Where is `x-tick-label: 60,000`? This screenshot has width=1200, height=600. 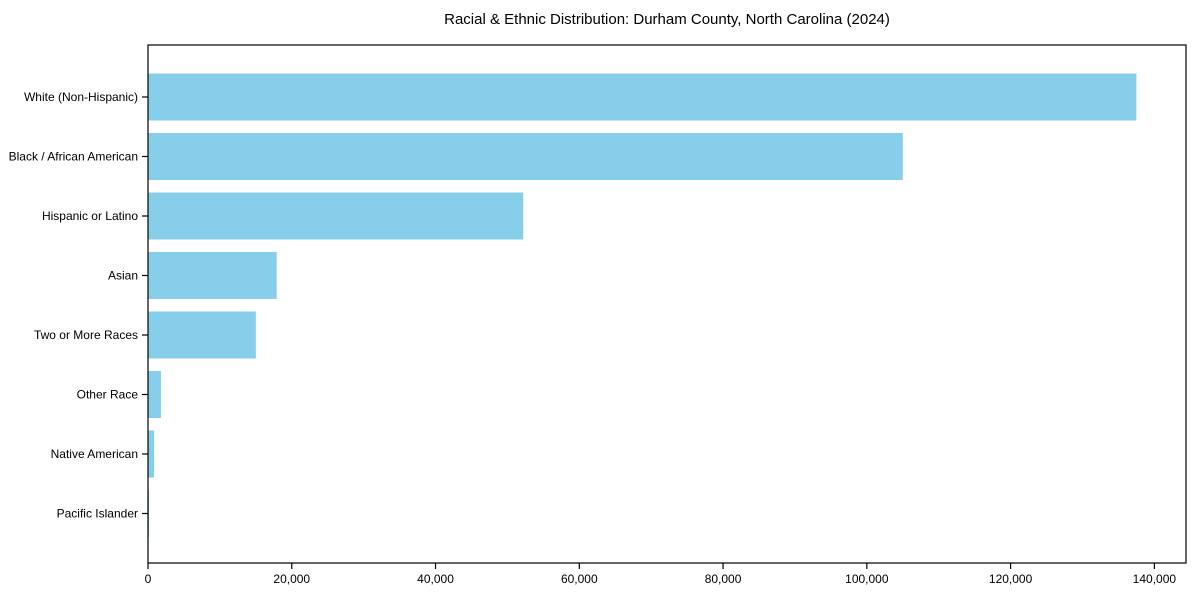
x-tick-label: 60,000 is located at coordinates (579, 579).